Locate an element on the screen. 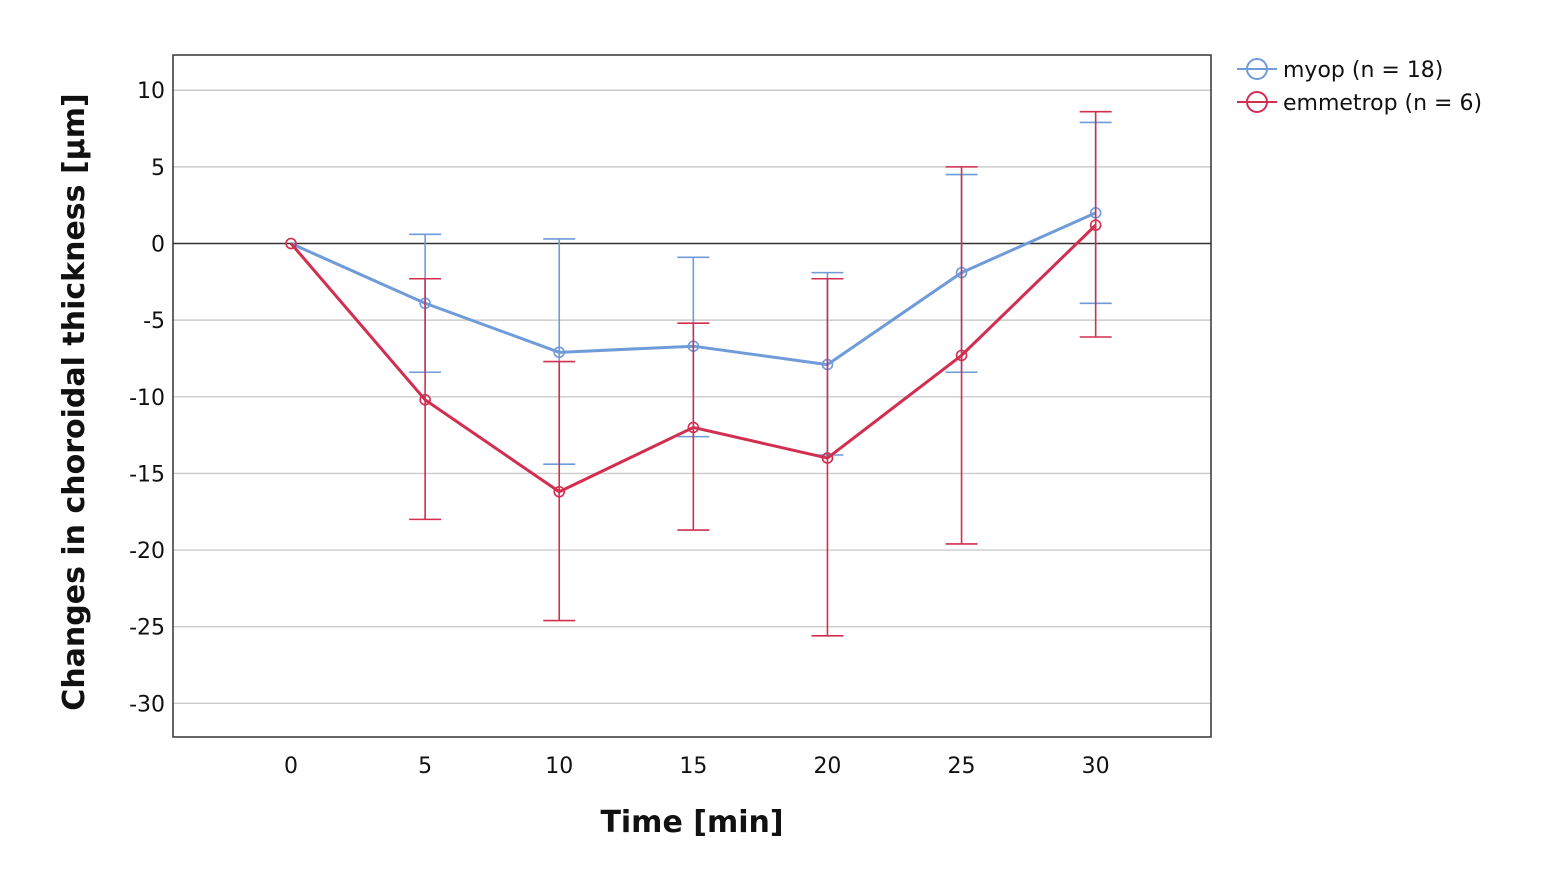 This screenshot has height=880, width=1541. y-tick-label: -10 is located at coordinates (147, 398).